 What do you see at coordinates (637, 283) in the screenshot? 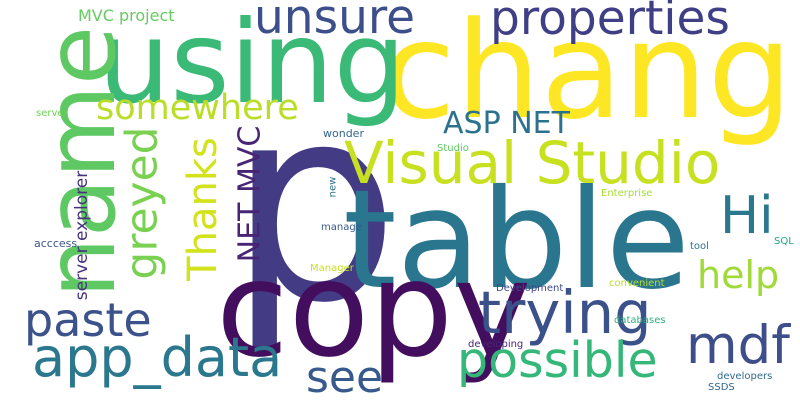
I see `word-convenient: convenient` at bounding box center [637, 283].